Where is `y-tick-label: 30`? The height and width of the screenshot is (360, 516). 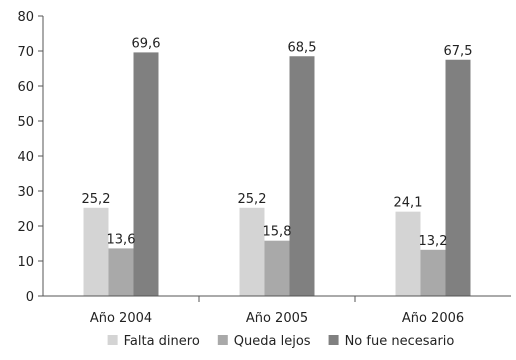
y-tick-label: 30 is located at coordinates (25, 192).